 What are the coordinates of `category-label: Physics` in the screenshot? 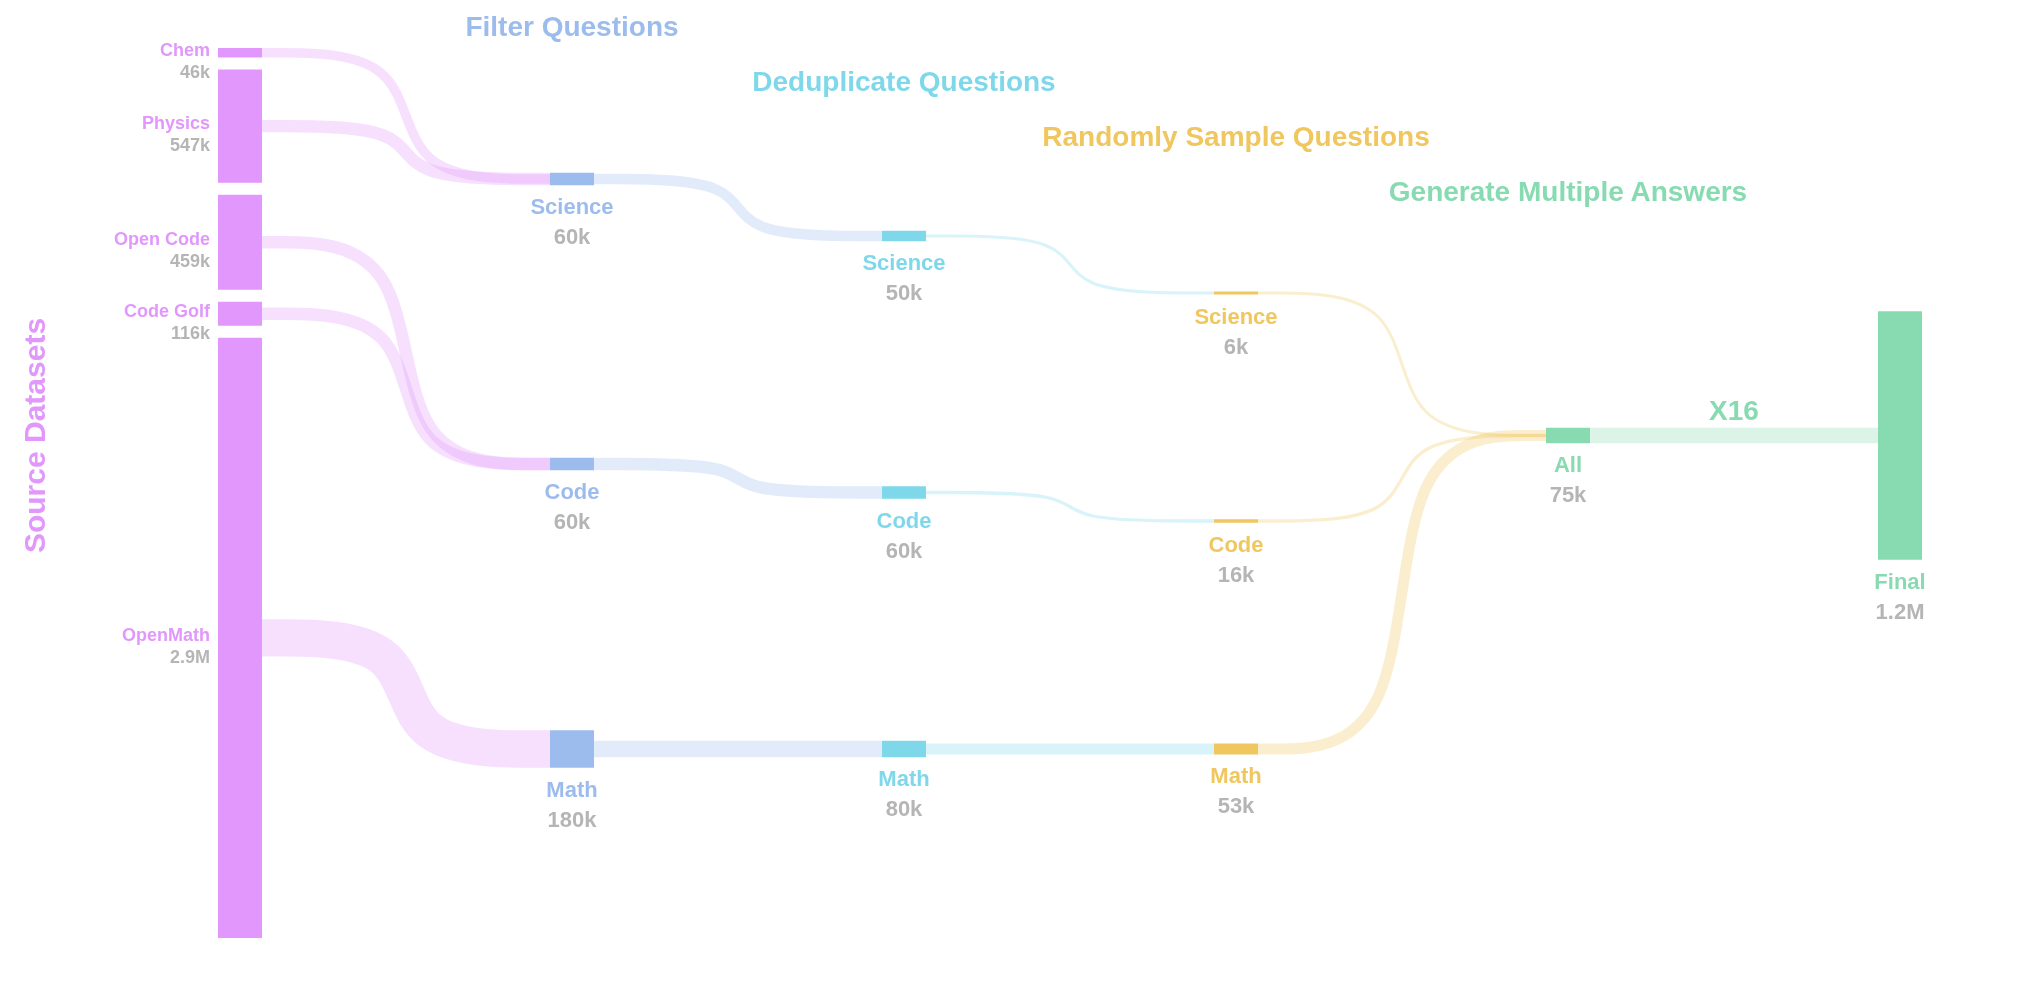 It's located at (175, 123).